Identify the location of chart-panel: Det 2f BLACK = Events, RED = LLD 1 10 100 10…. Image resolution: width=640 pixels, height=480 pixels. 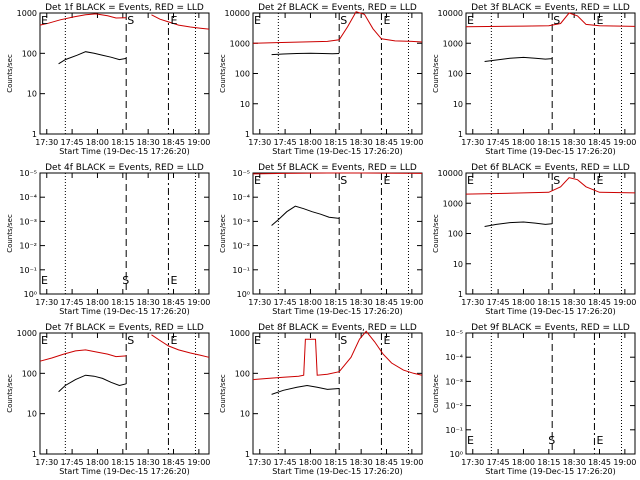
(321, 79).